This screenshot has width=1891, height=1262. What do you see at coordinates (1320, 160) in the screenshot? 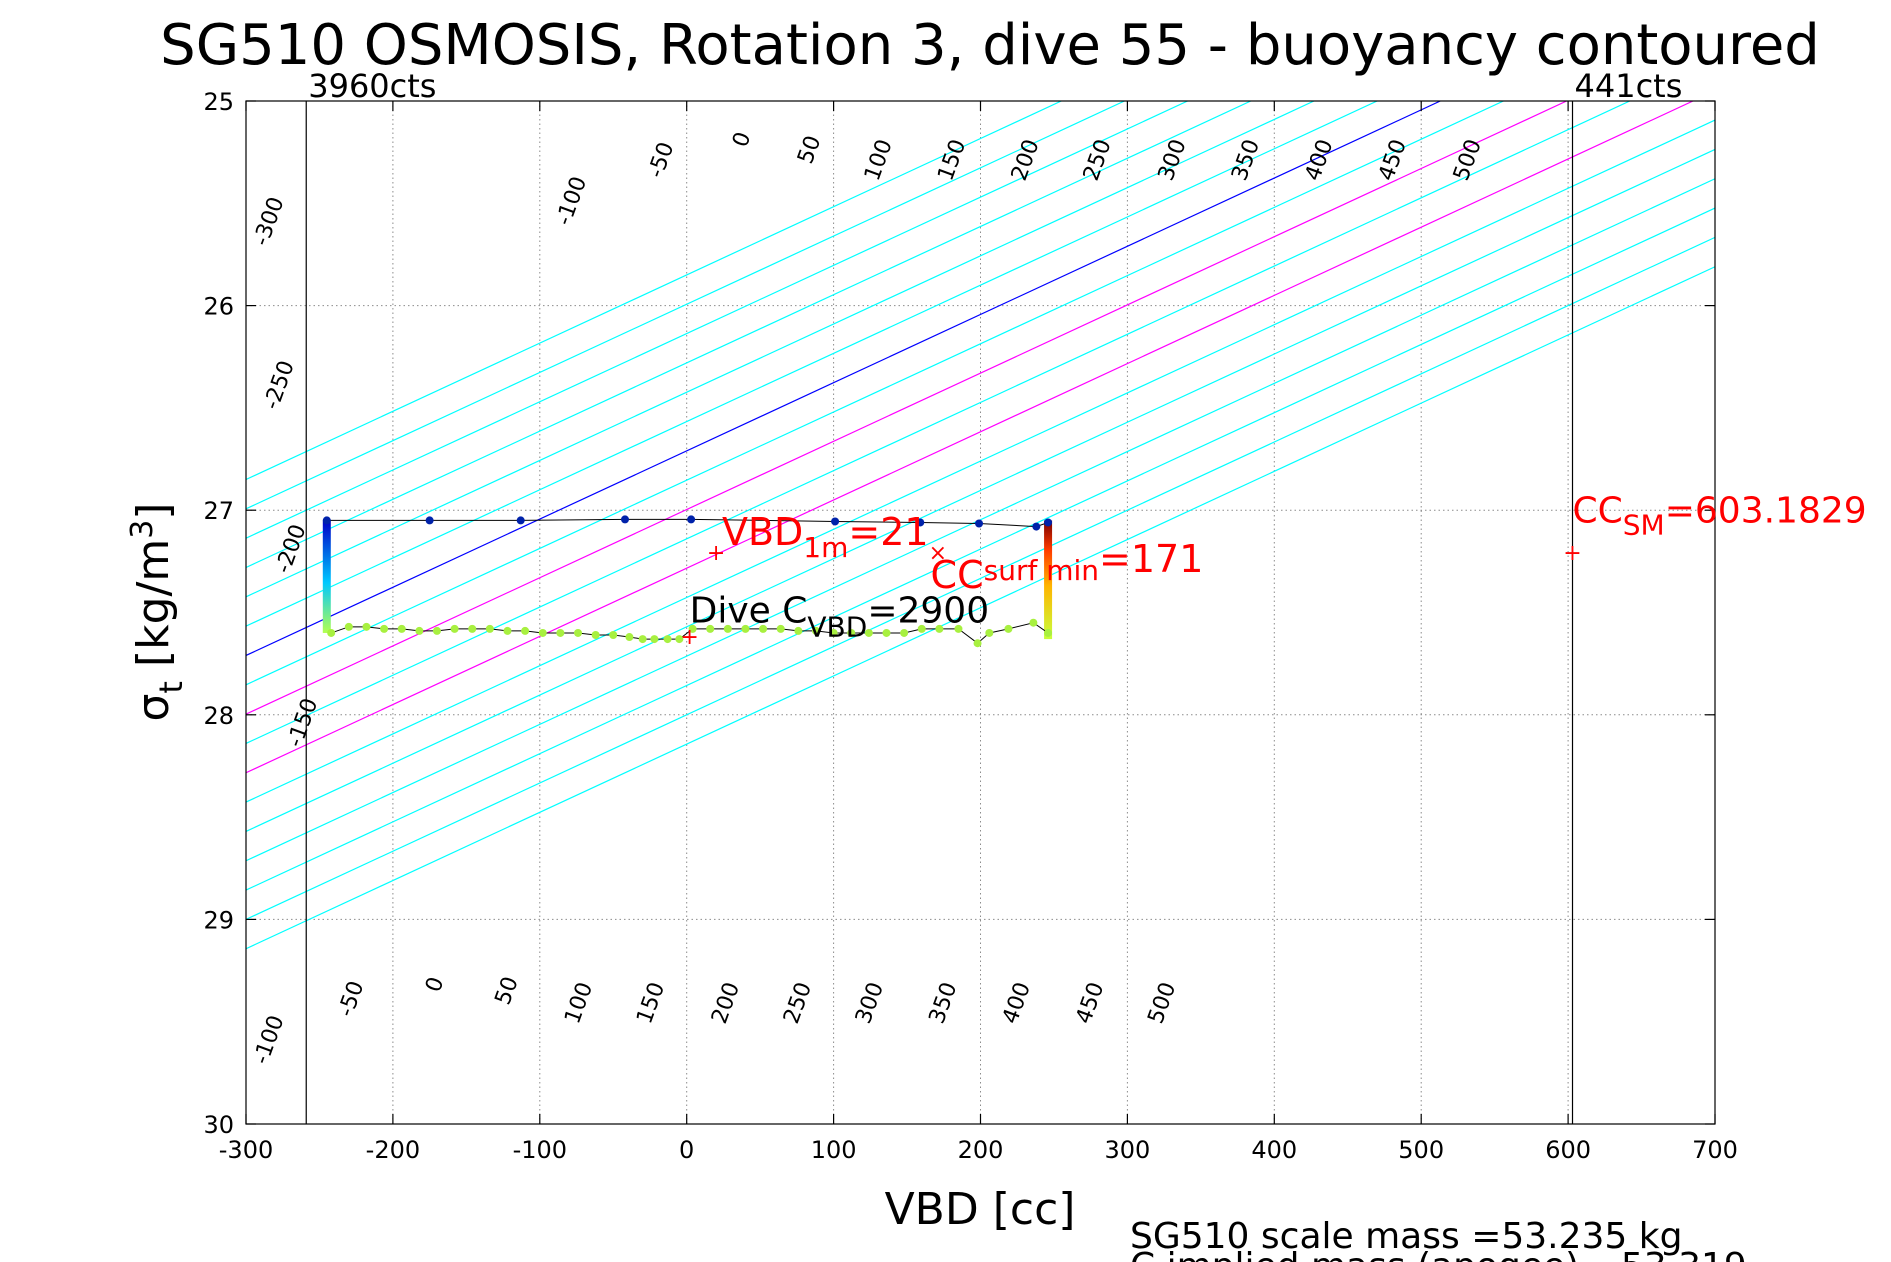
I see `contour-label: 400` at bounding box center [1320, 160].